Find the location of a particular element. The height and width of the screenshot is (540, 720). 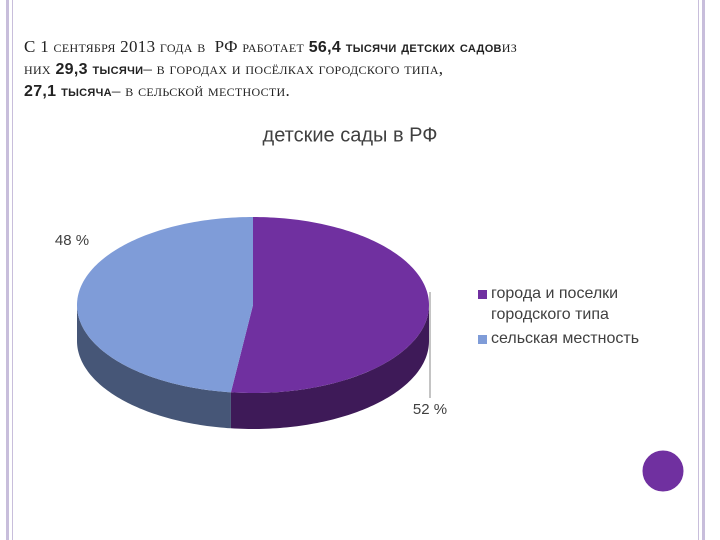

decor-circle is located at coordinates (663, 471).